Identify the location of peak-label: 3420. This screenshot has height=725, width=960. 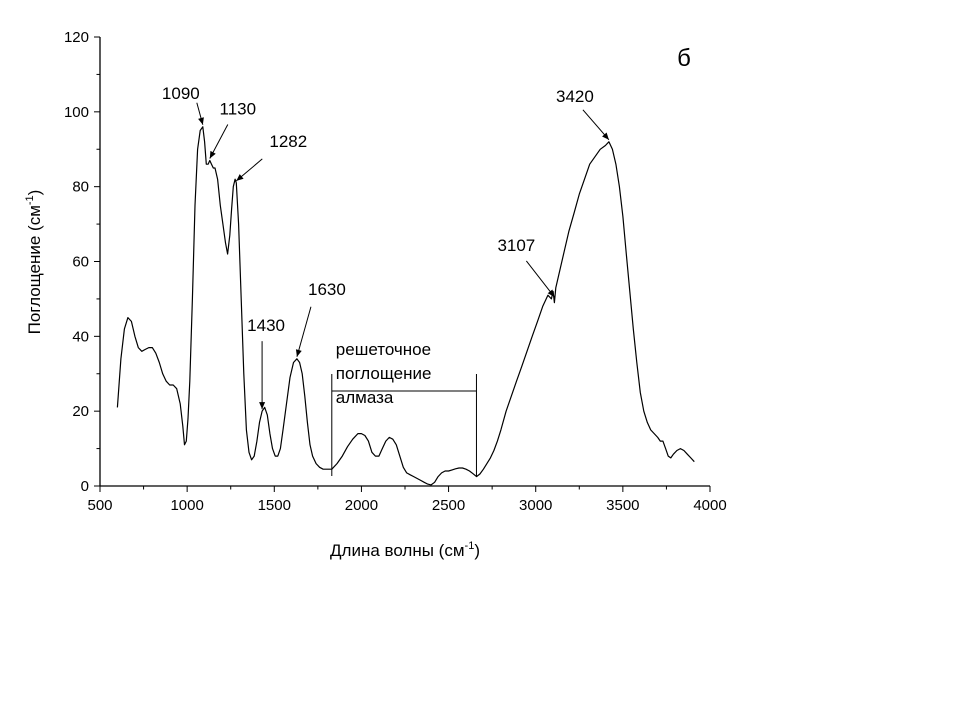
(575, 96).